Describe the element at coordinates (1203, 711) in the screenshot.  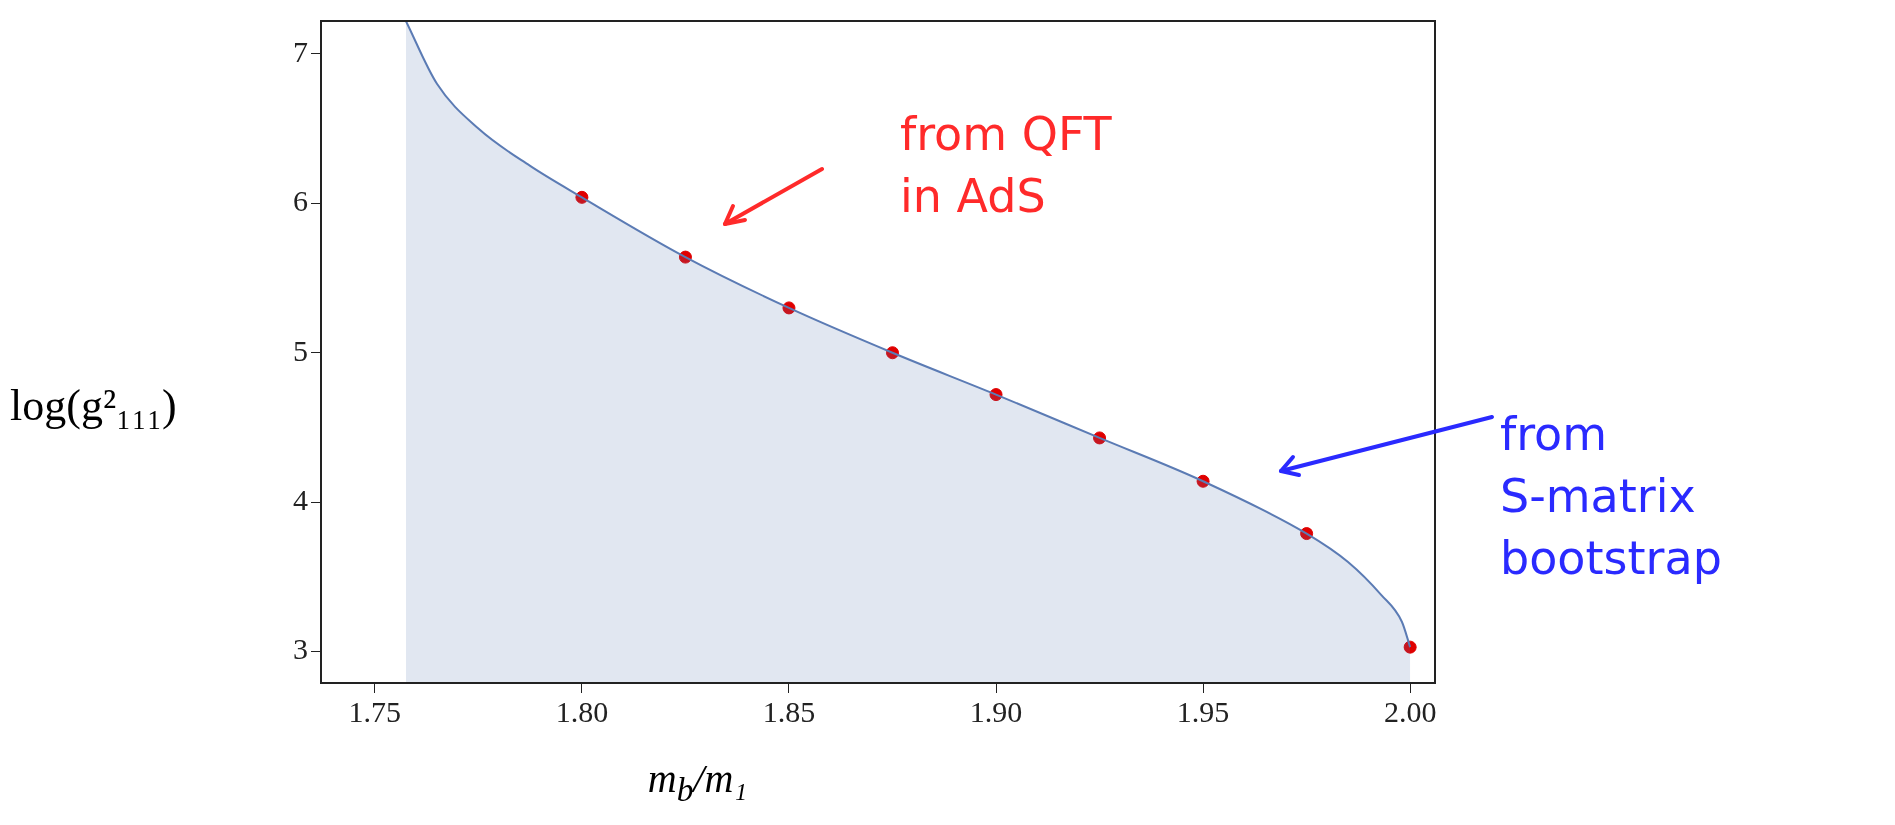
I see `x-tick-label: 1.95` at that location.